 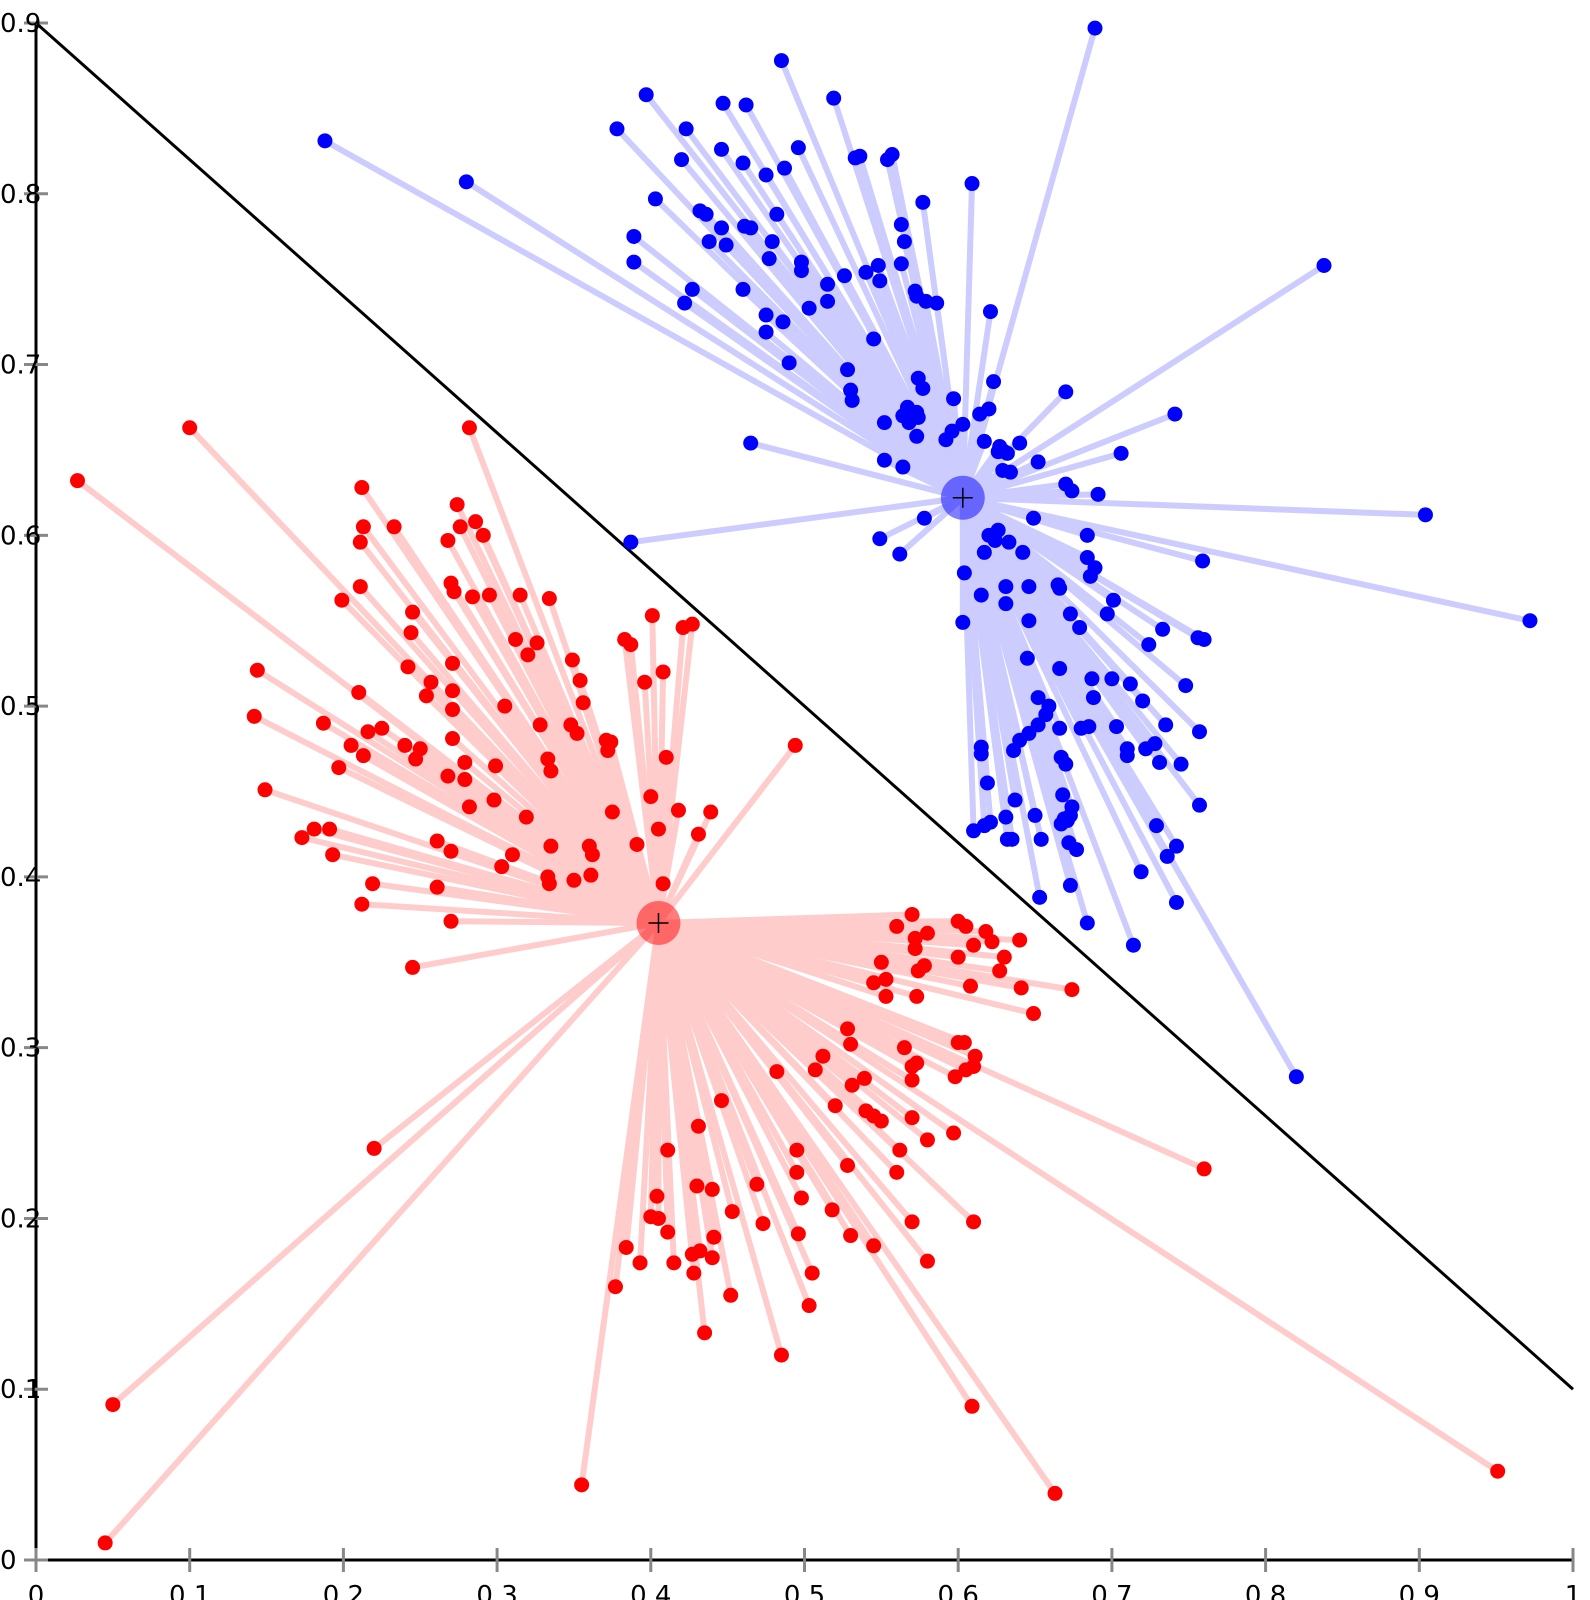 What do you see at coordinates (20, 1219) in the screenshot?
I see `y-tick-label: 0.2` at bounding box center [20, 1219].